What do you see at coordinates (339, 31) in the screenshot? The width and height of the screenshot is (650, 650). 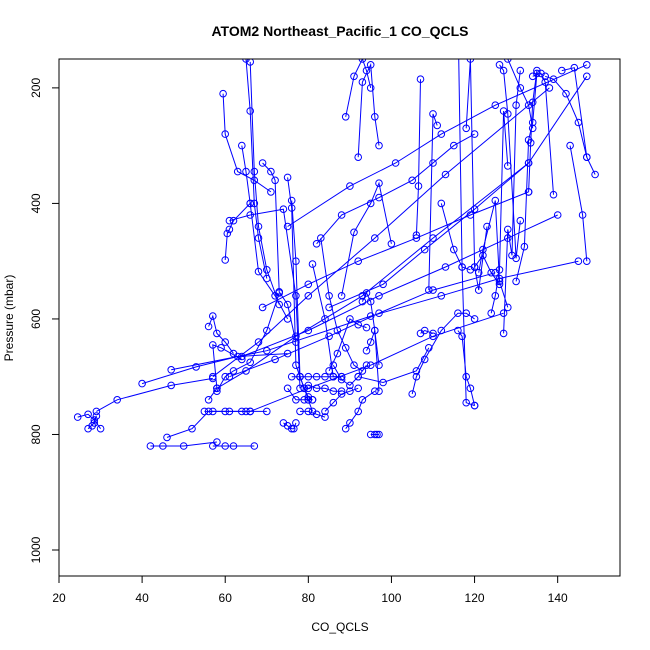 I see `chart-title: ATOM2 Northeast_Pacific_1 CO_QCLS` at bounding box center [339, 31].